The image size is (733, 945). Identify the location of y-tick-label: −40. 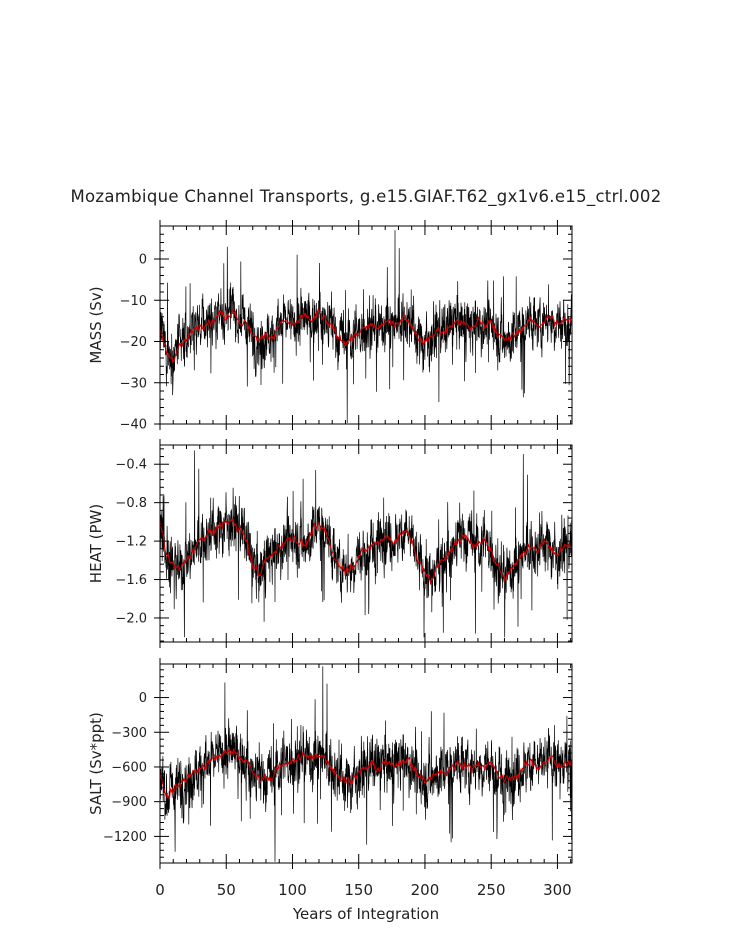
(133, 425).